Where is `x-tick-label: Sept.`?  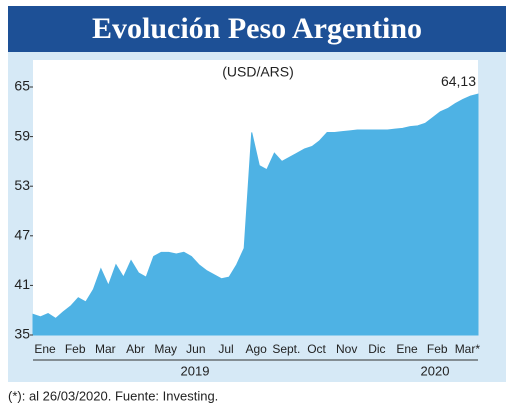 x-tick-label: Sept. is located at coordinates (286, 349).